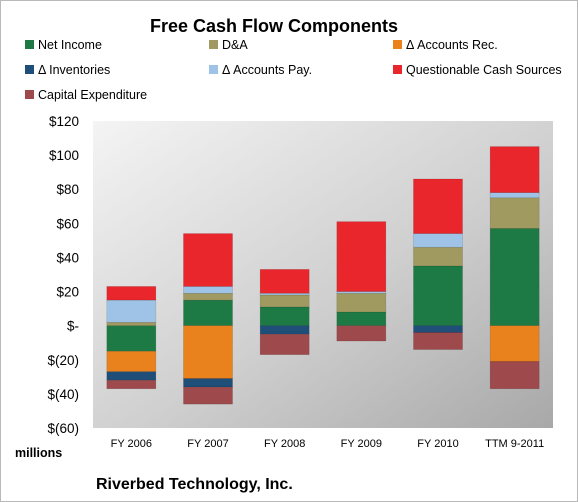 This screenshot has width=578, height=502. What do you see at coordinates (64, 155) in the screenshot?
I see `y-tick-label: $100` at bounding box center [64, 155].